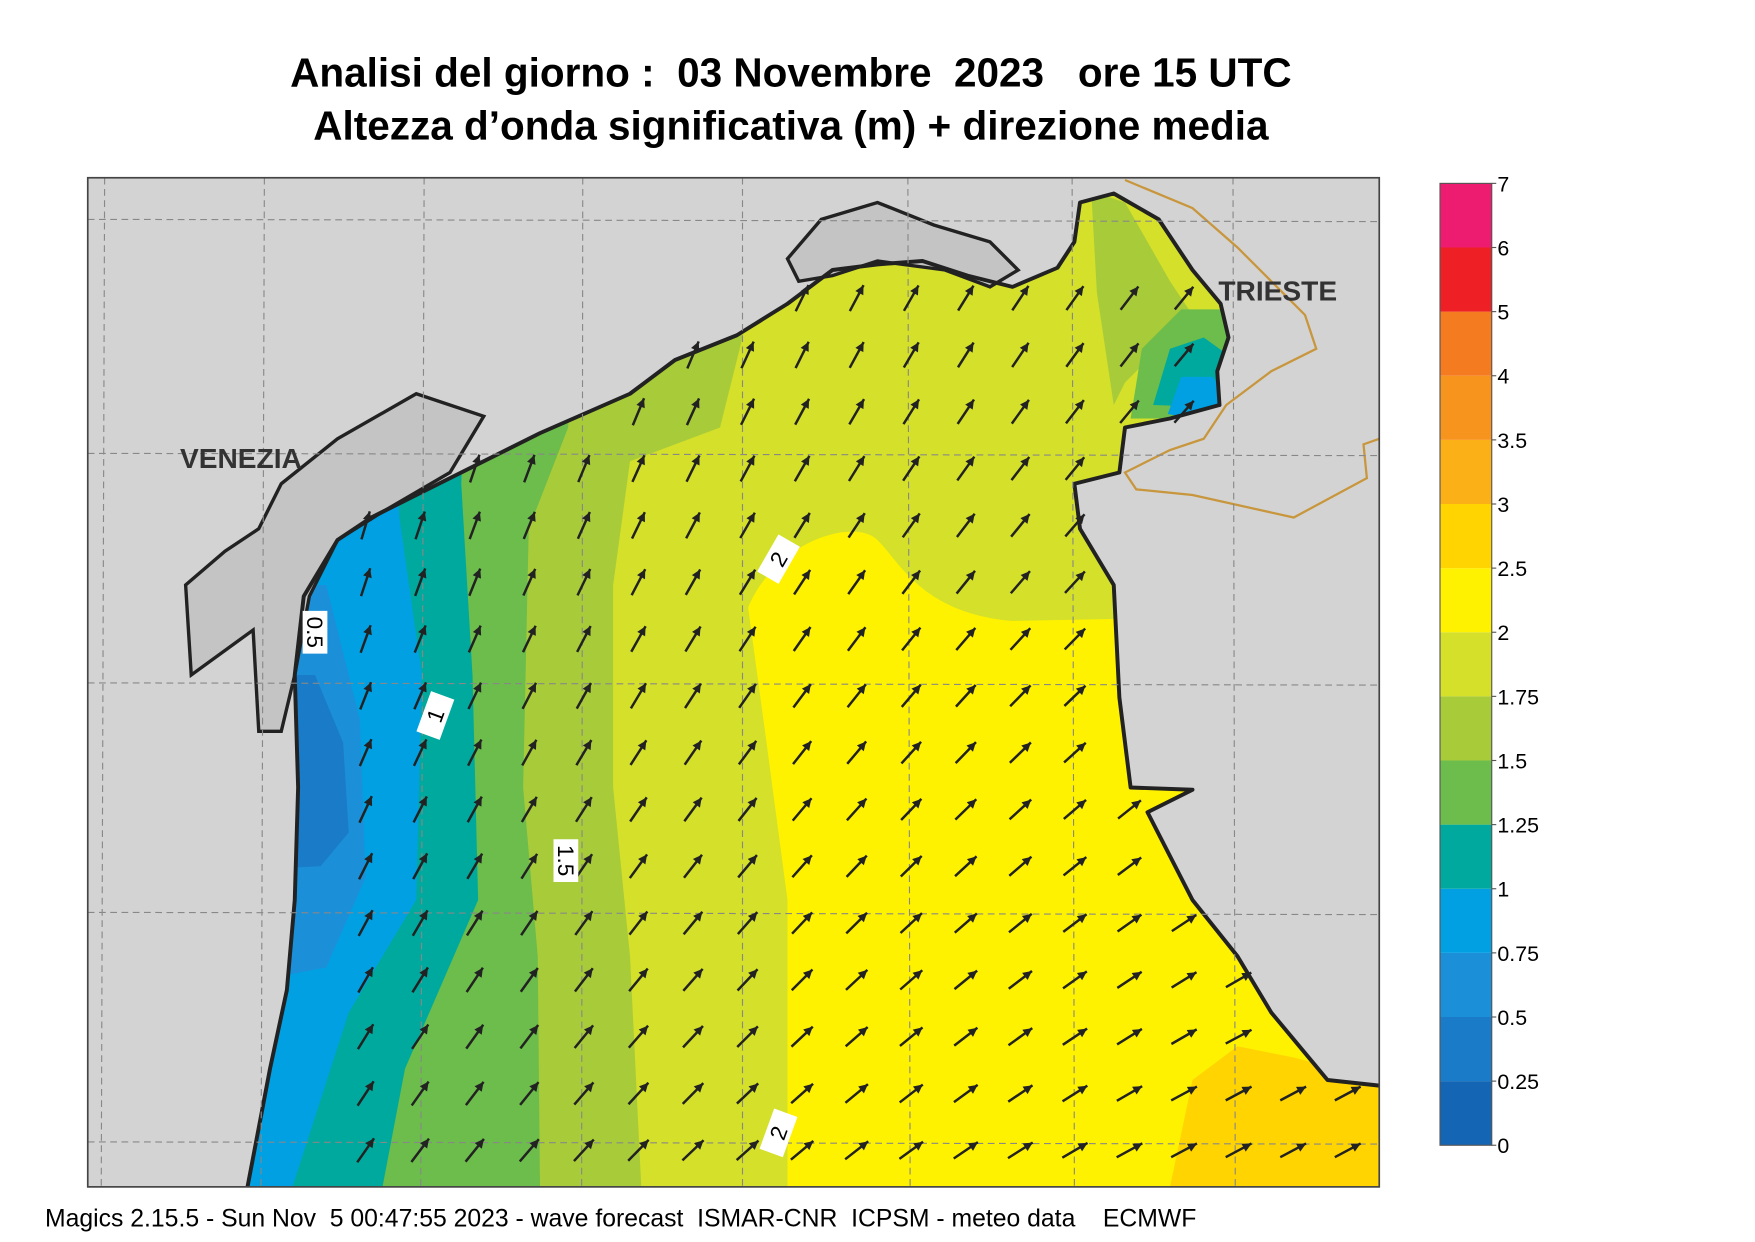 The width and height of the screenshot is (1755, 1242). What do you see at coordinates (1518, 954) in the screenshot?
I see `colorbar-label: 0.75` at bounding box center [1518, 954].